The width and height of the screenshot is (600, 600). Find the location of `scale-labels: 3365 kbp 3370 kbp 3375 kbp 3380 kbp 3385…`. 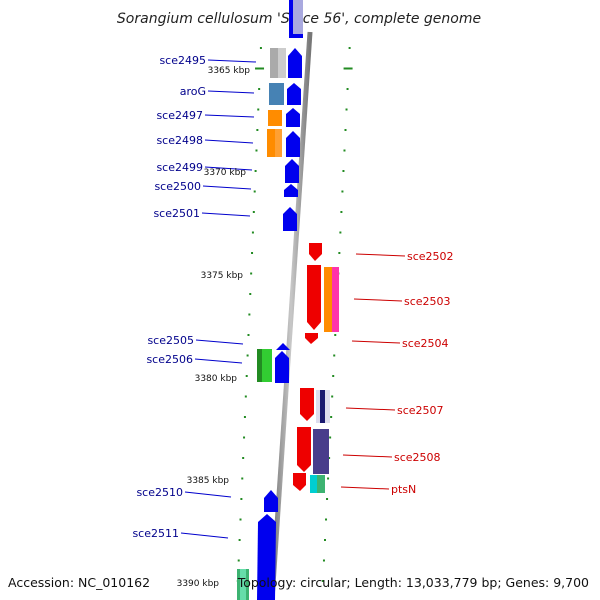

scale-labels: 3365 kbp 3370 kbp 3375 kbp 3380 kbp 3385… is located at coordinates (214, 327).